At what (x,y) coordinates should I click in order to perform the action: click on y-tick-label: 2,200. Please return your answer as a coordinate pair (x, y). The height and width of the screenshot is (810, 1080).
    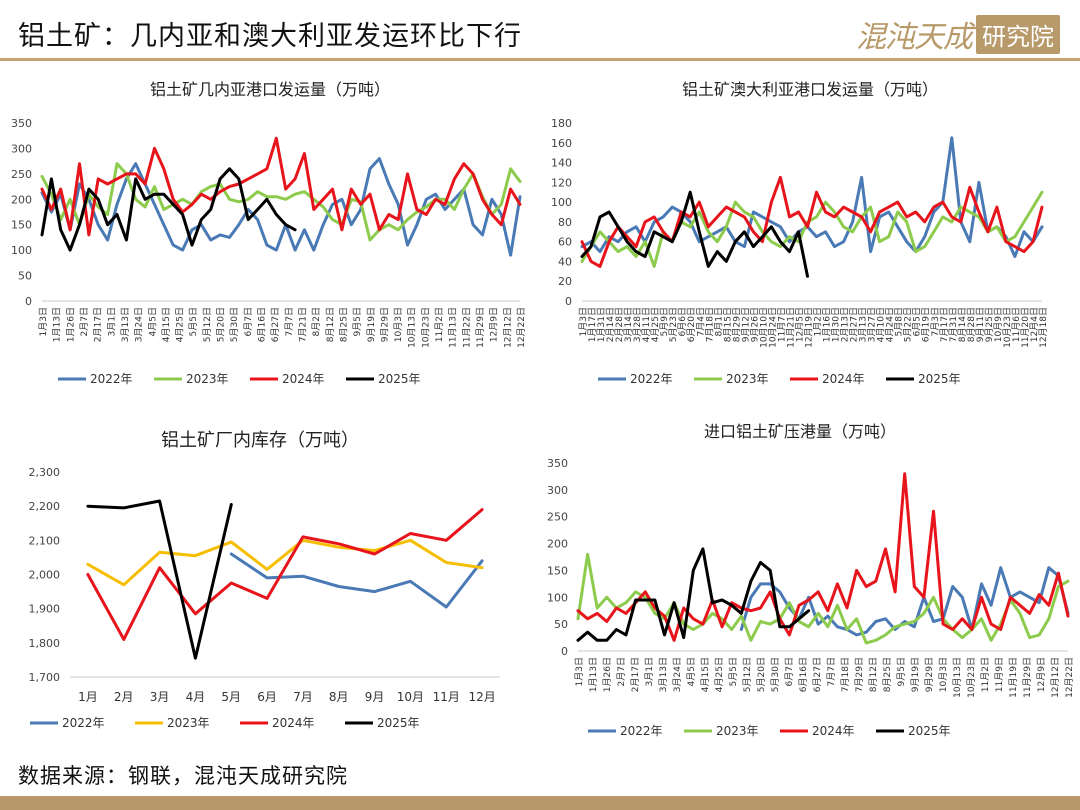
    Looking at the image, I should click on (45, 506).